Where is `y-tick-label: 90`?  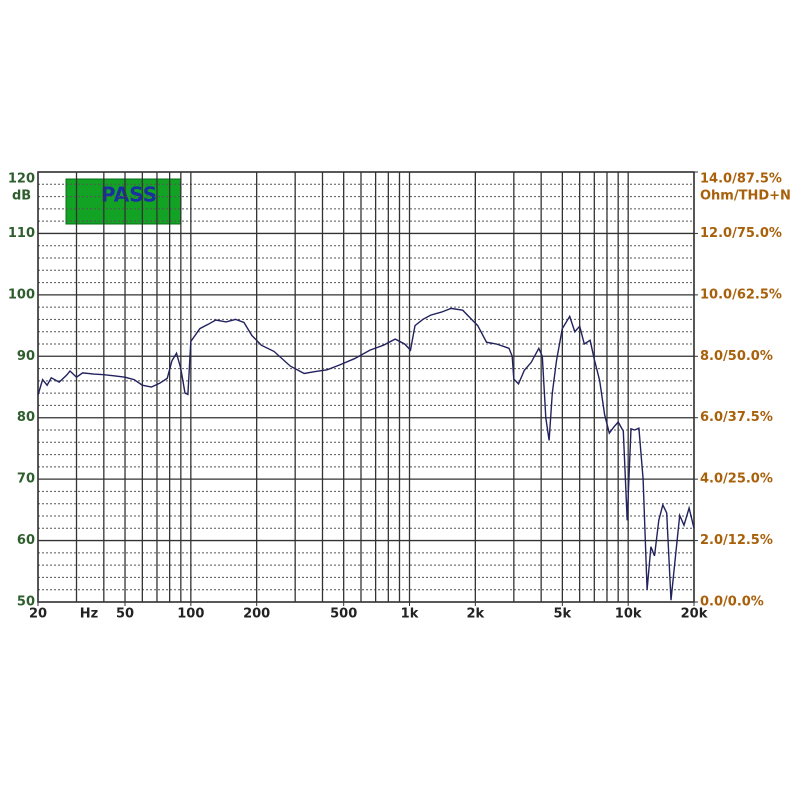 y-tick-label: 90 is located at coordinates (26, 356).